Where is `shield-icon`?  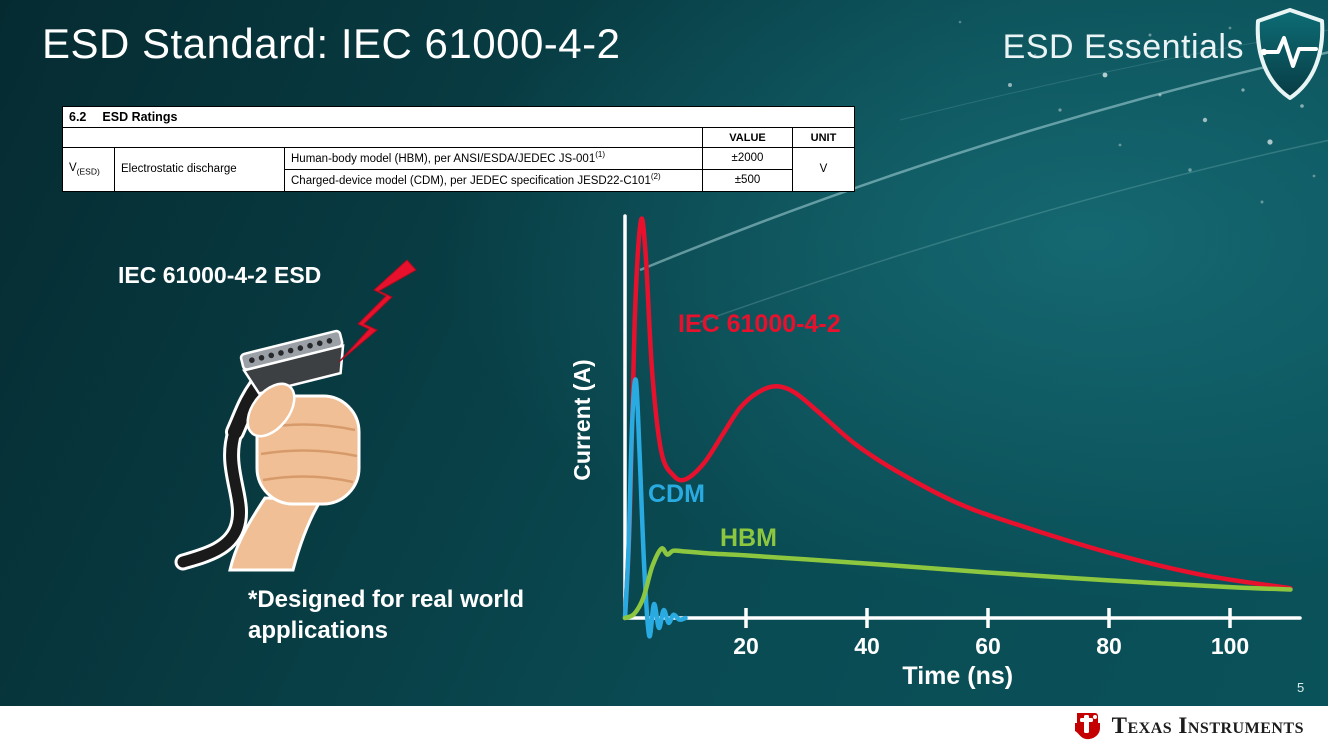
shield-icon is located at coordinates (1290, 54).